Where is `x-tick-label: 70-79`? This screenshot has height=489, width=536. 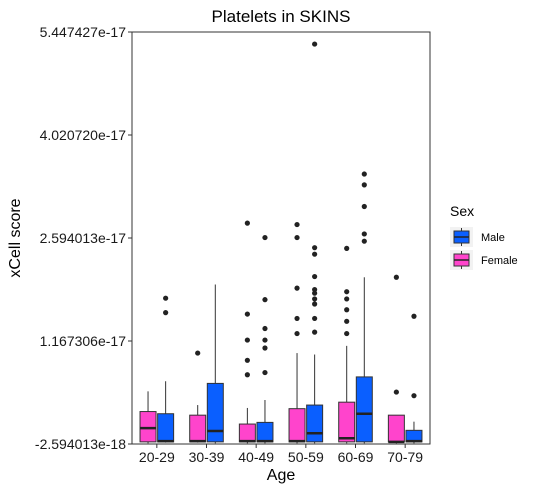 x-tick-label: 70-79 is located at coordinates (405, 457).